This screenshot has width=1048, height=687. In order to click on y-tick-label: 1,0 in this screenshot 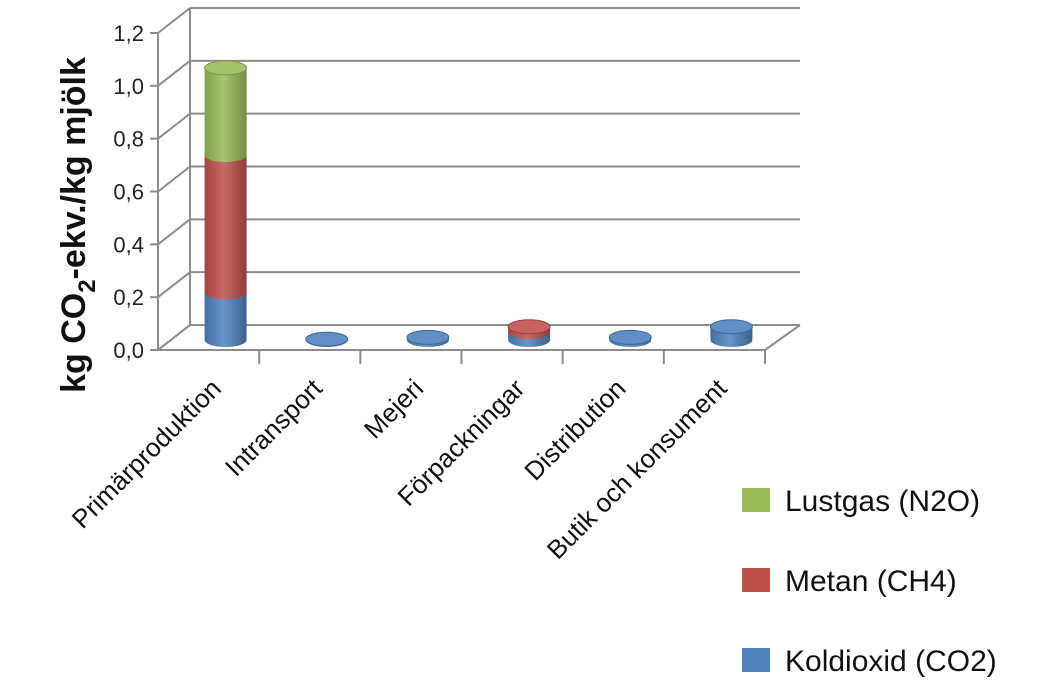, I will do `click(128, 86)`.